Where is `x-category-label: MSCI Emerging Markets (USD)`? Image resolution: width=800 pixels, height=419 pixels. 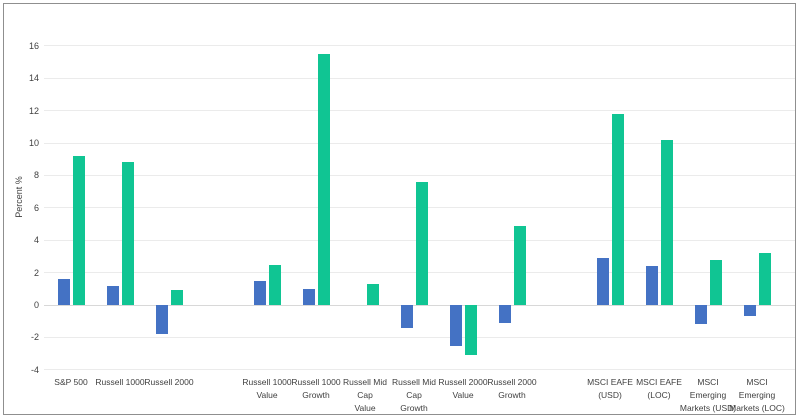 x-category-label: MSCI Emerging Markets (USD) is located at coordinates (708, 395).